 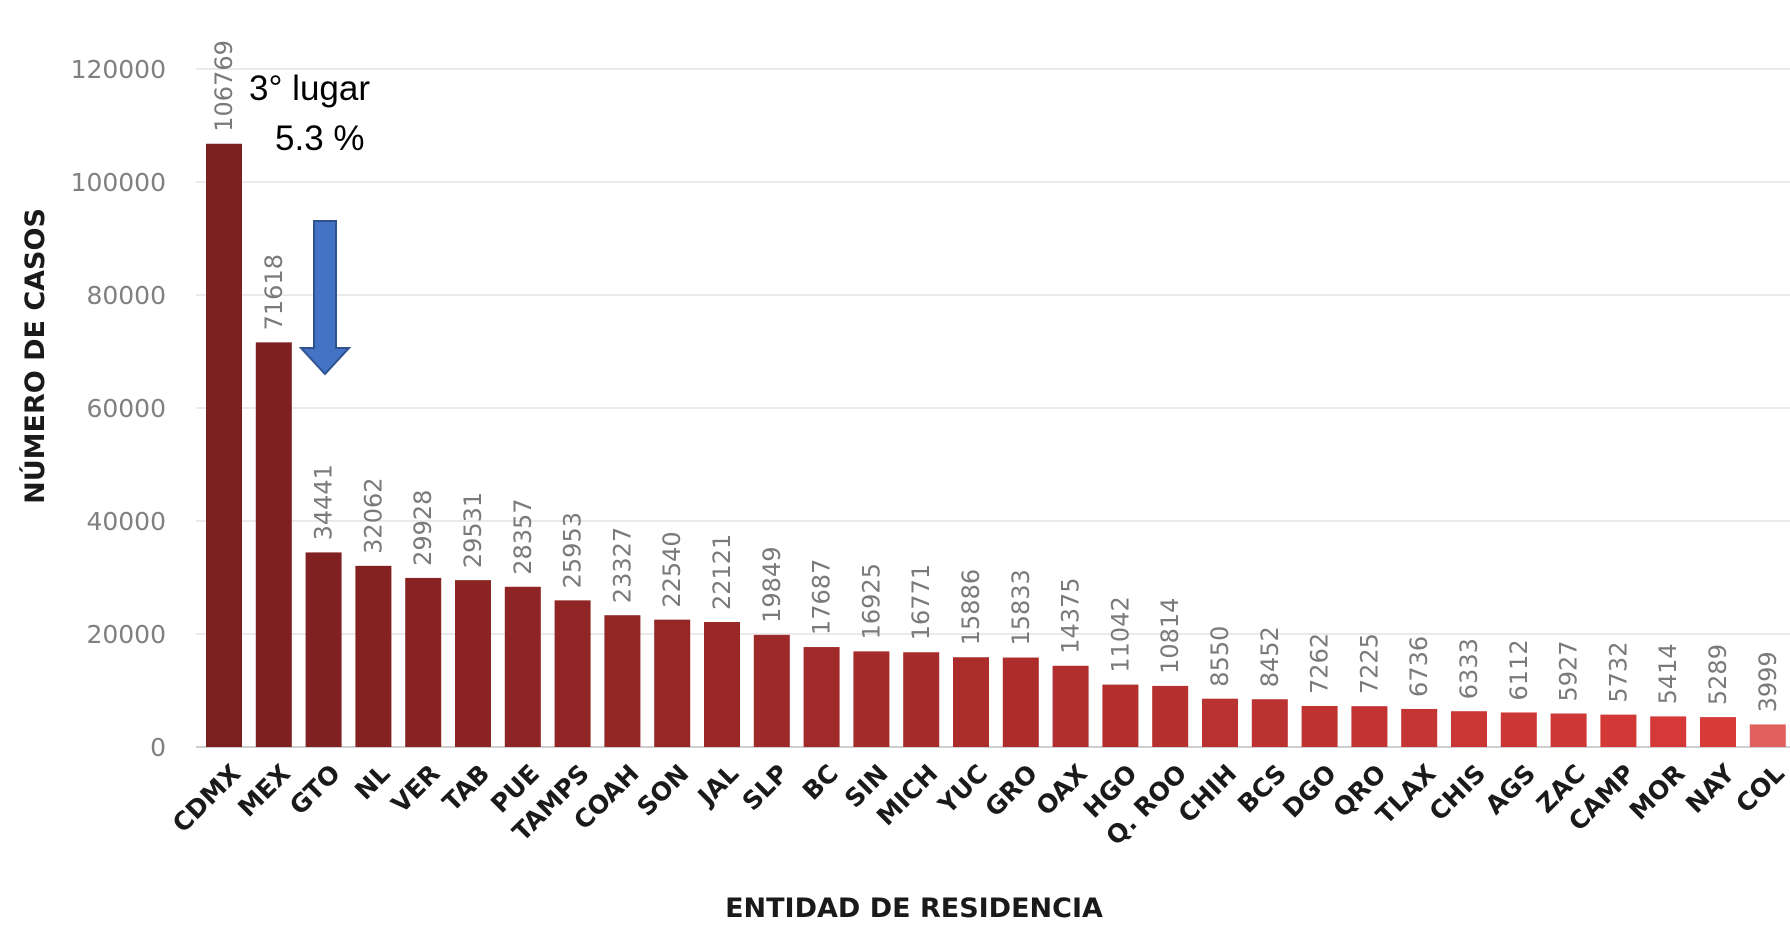 I want to click on data-label: 23327, so click(x=622, y=565).